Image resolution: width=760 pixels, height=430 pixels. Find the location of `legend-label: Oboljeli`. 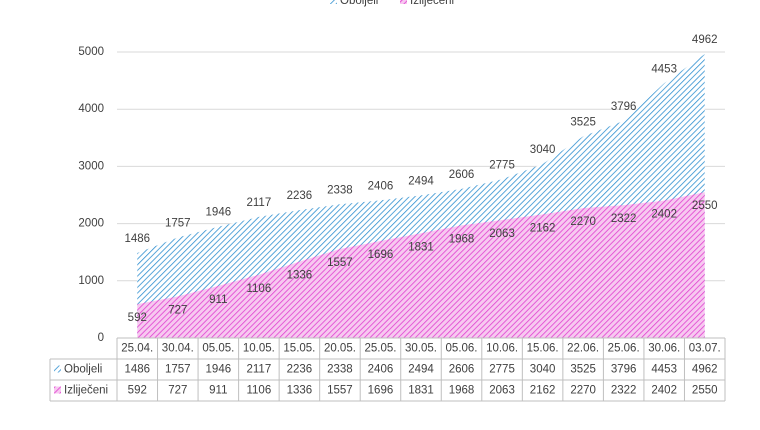

legend-label: Oboljeli is located at coordinates (359, 3).